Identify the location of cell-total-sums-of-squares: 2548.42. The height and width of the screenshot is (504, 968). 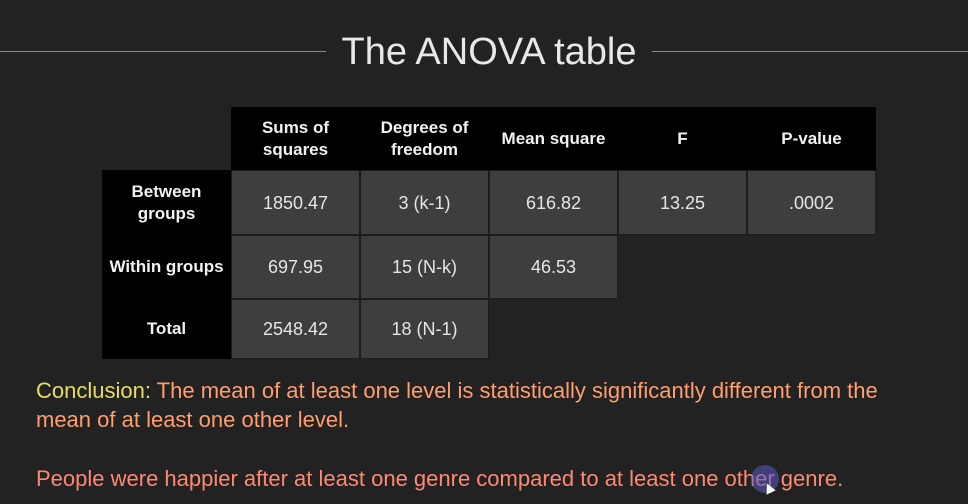
(295, 329).